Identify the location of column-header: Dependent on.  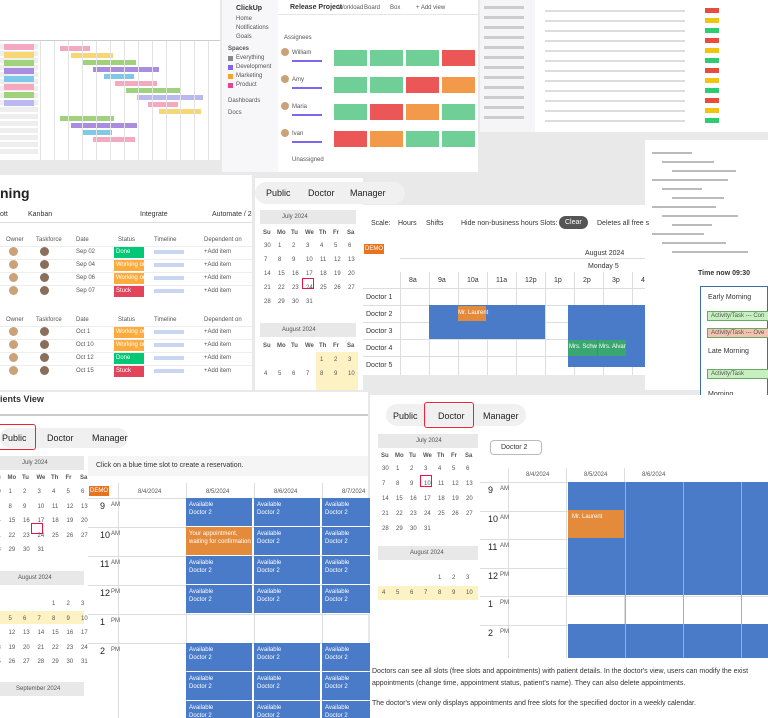
(223, 320).